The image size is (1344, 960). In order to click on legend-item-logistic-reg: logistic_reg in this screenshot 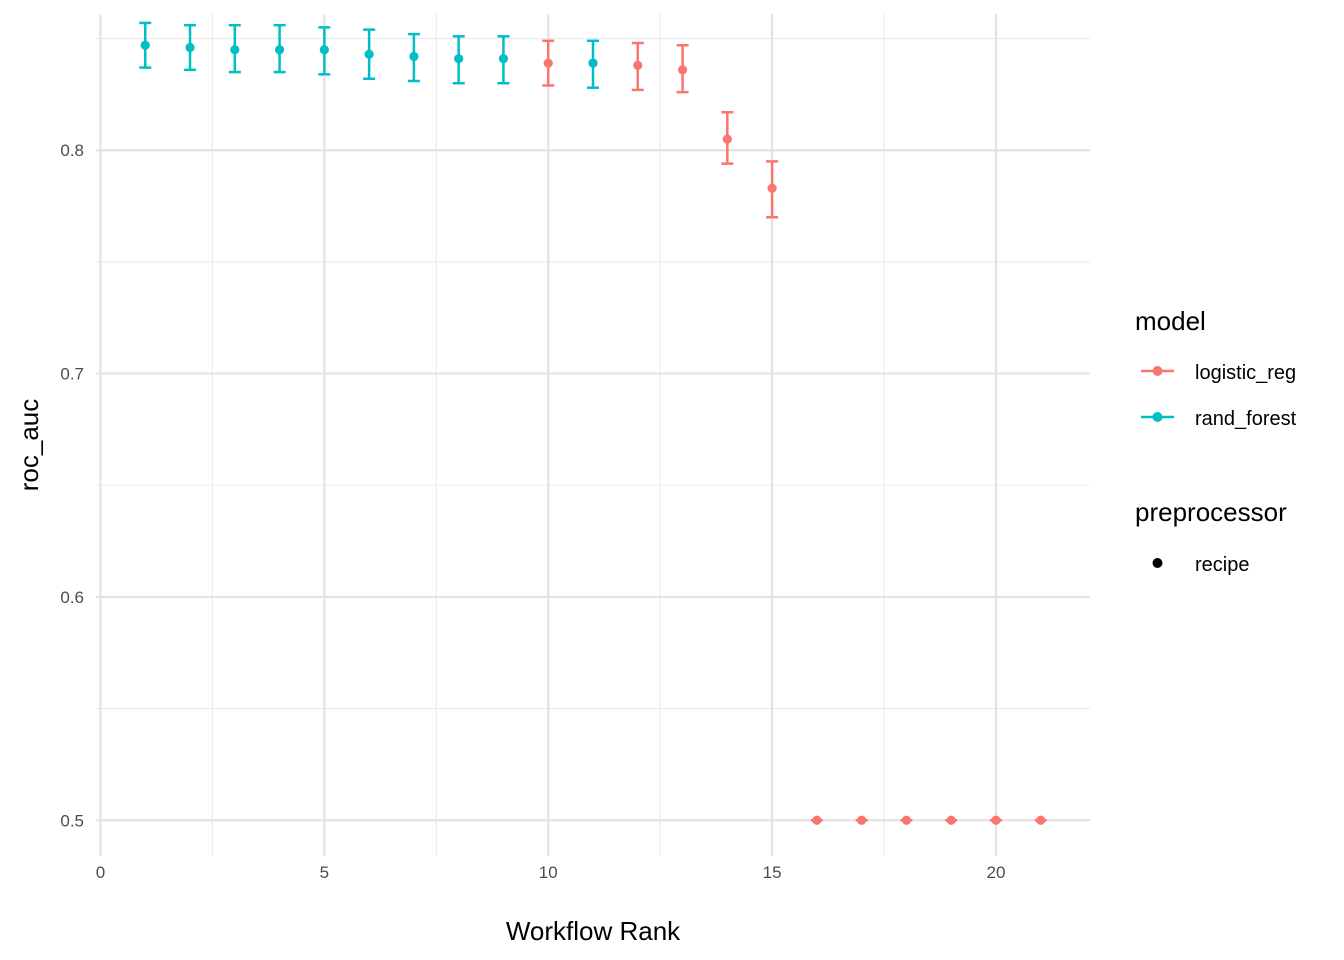, I will do `click(1218, 373)`.